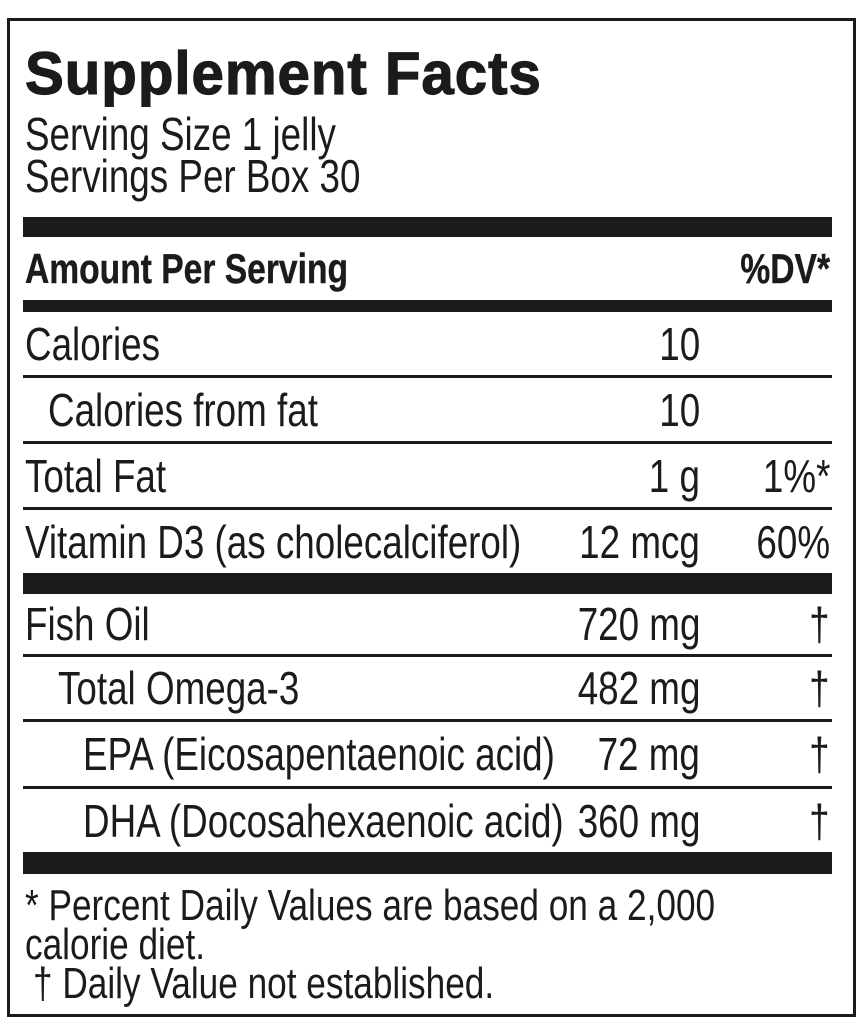 The height and width of the screenshot is (1034, 864). What do you see at coordinates (427, 227) in the screenshot?
I see `section-divider-bar-top` at bounding box center [427, 227].